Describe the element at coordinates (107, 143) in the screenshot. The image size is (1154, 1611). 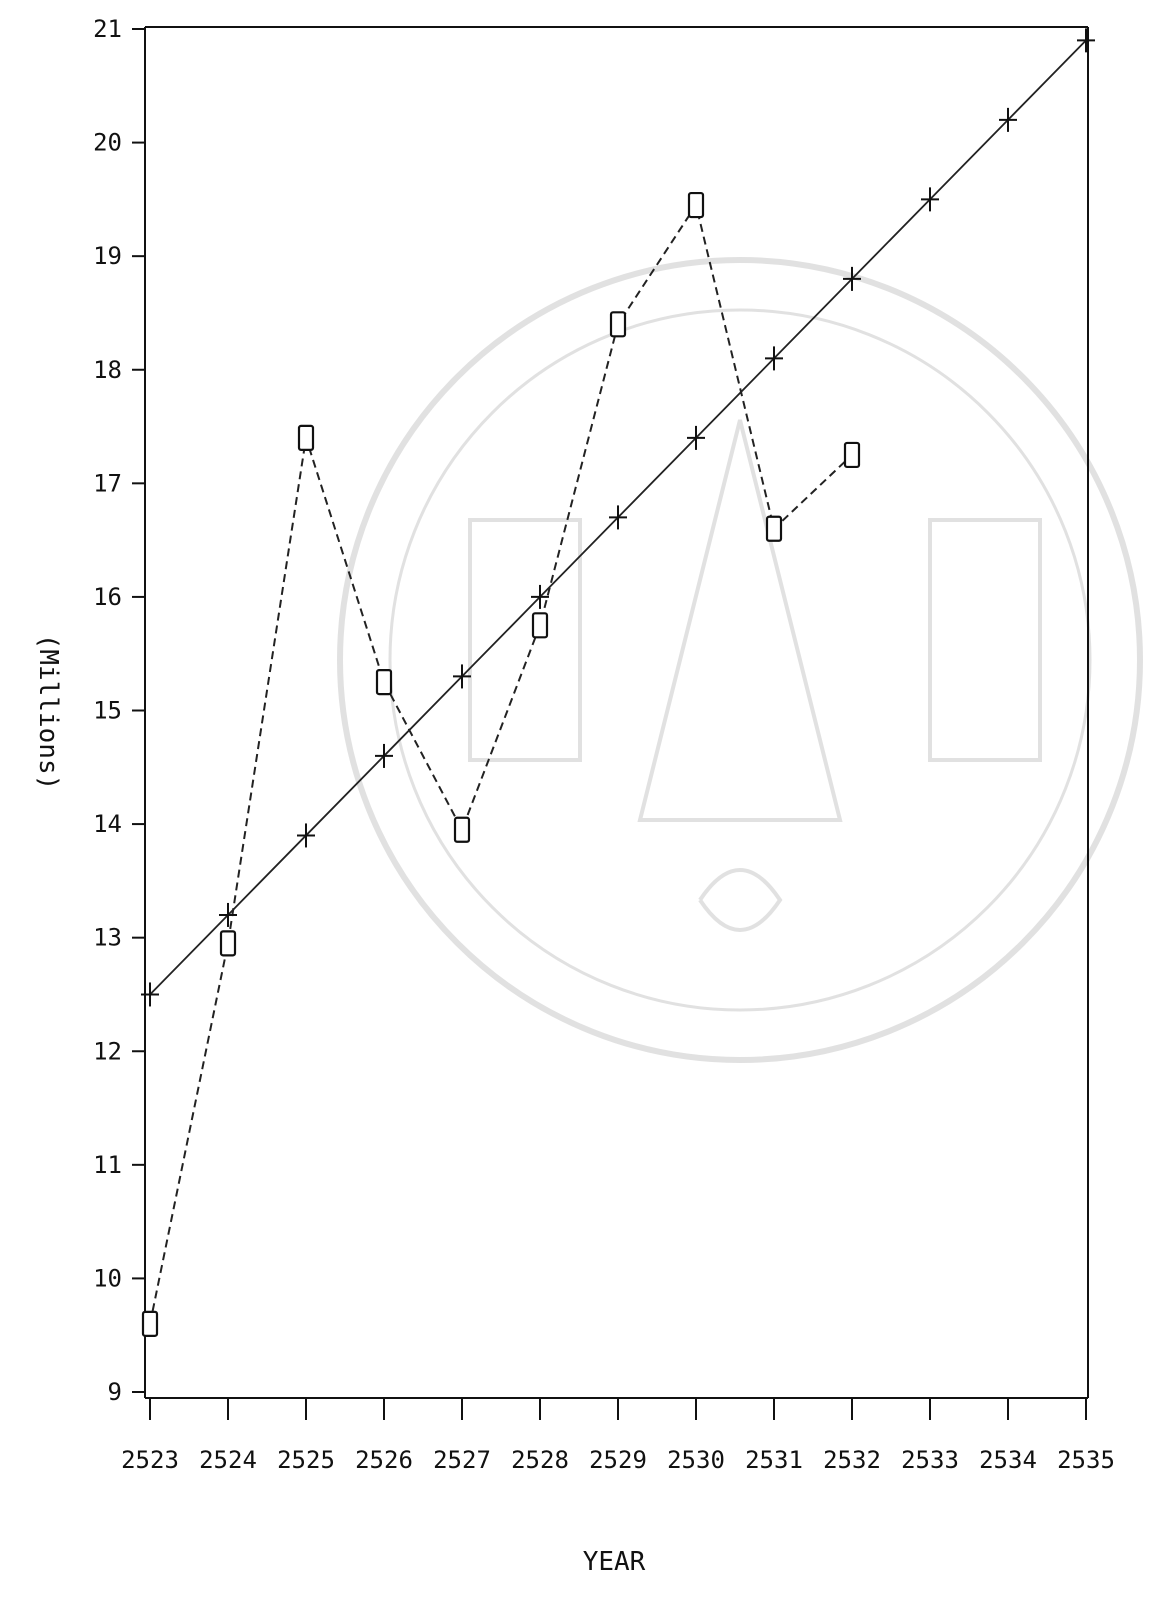
I see `y-tick-label: 20` at that location.